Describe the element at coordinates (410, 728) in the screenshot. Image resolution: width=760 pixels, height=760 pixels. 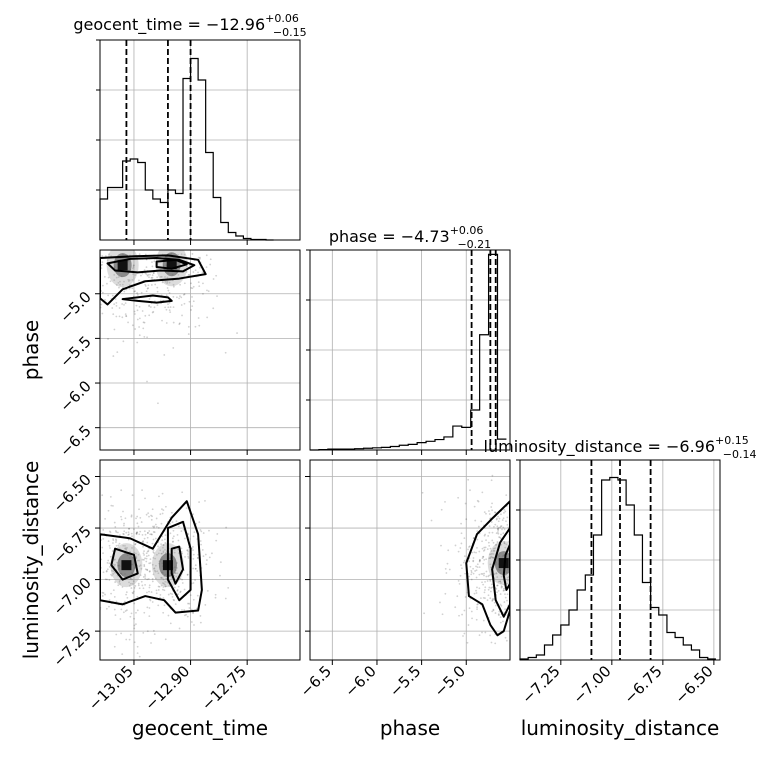
I see `xlabel-phase: phase` at that location.